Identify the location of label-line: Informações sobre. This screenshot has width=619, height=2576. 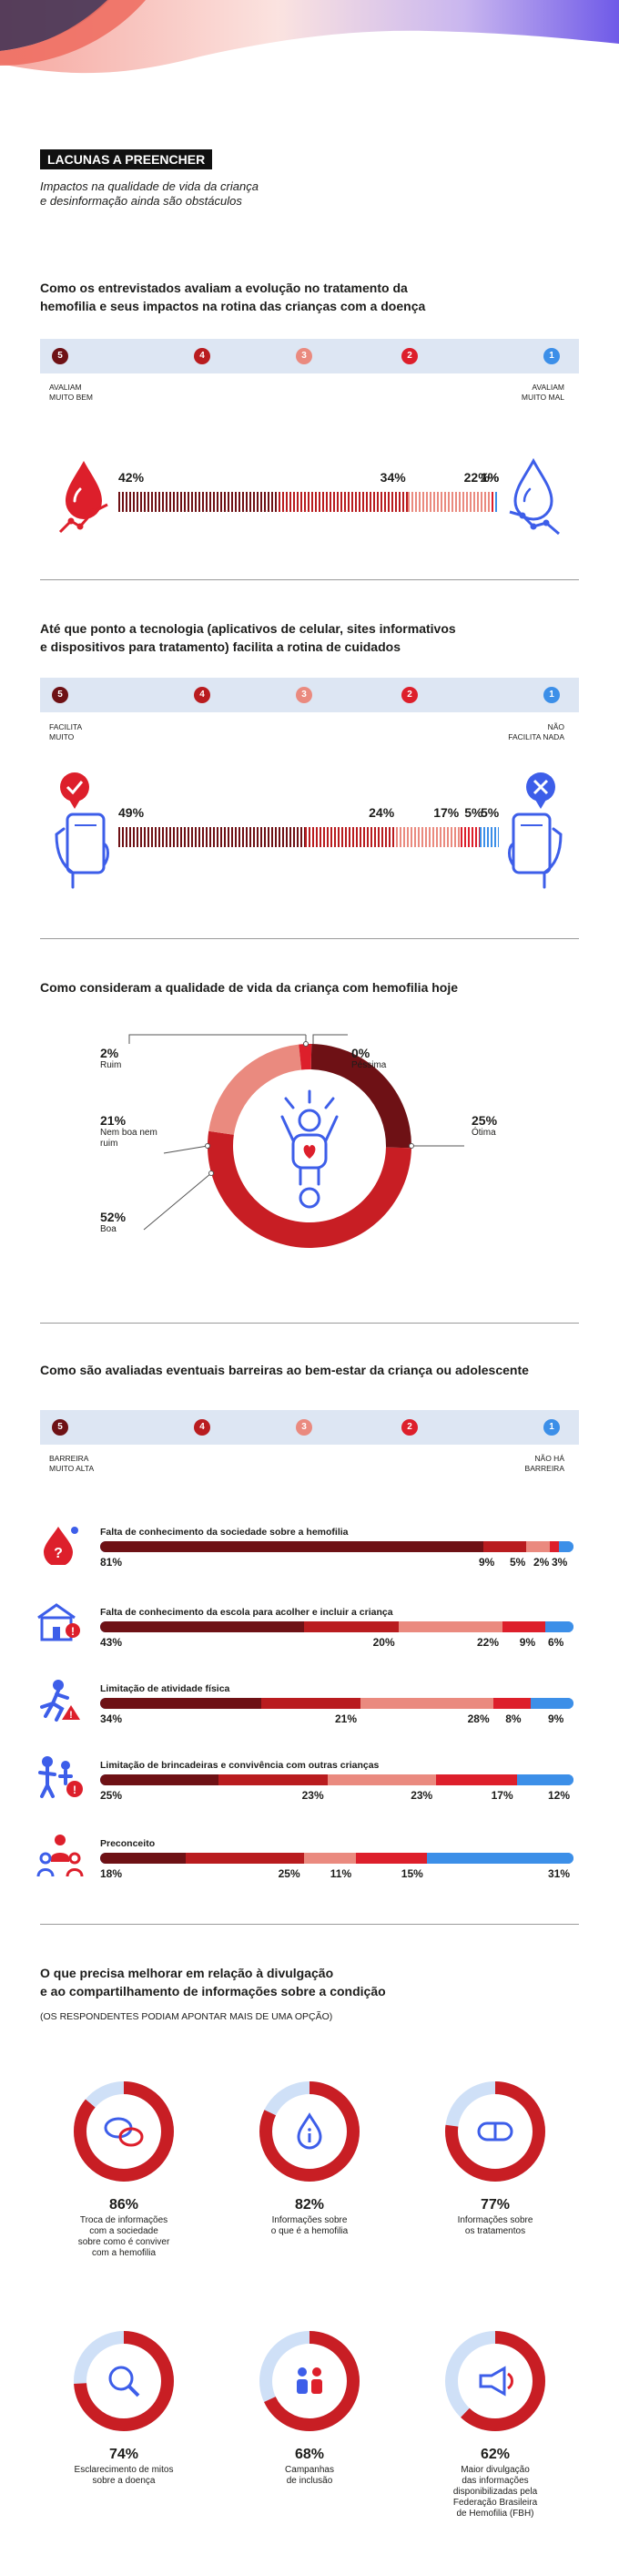
(495, 2220).